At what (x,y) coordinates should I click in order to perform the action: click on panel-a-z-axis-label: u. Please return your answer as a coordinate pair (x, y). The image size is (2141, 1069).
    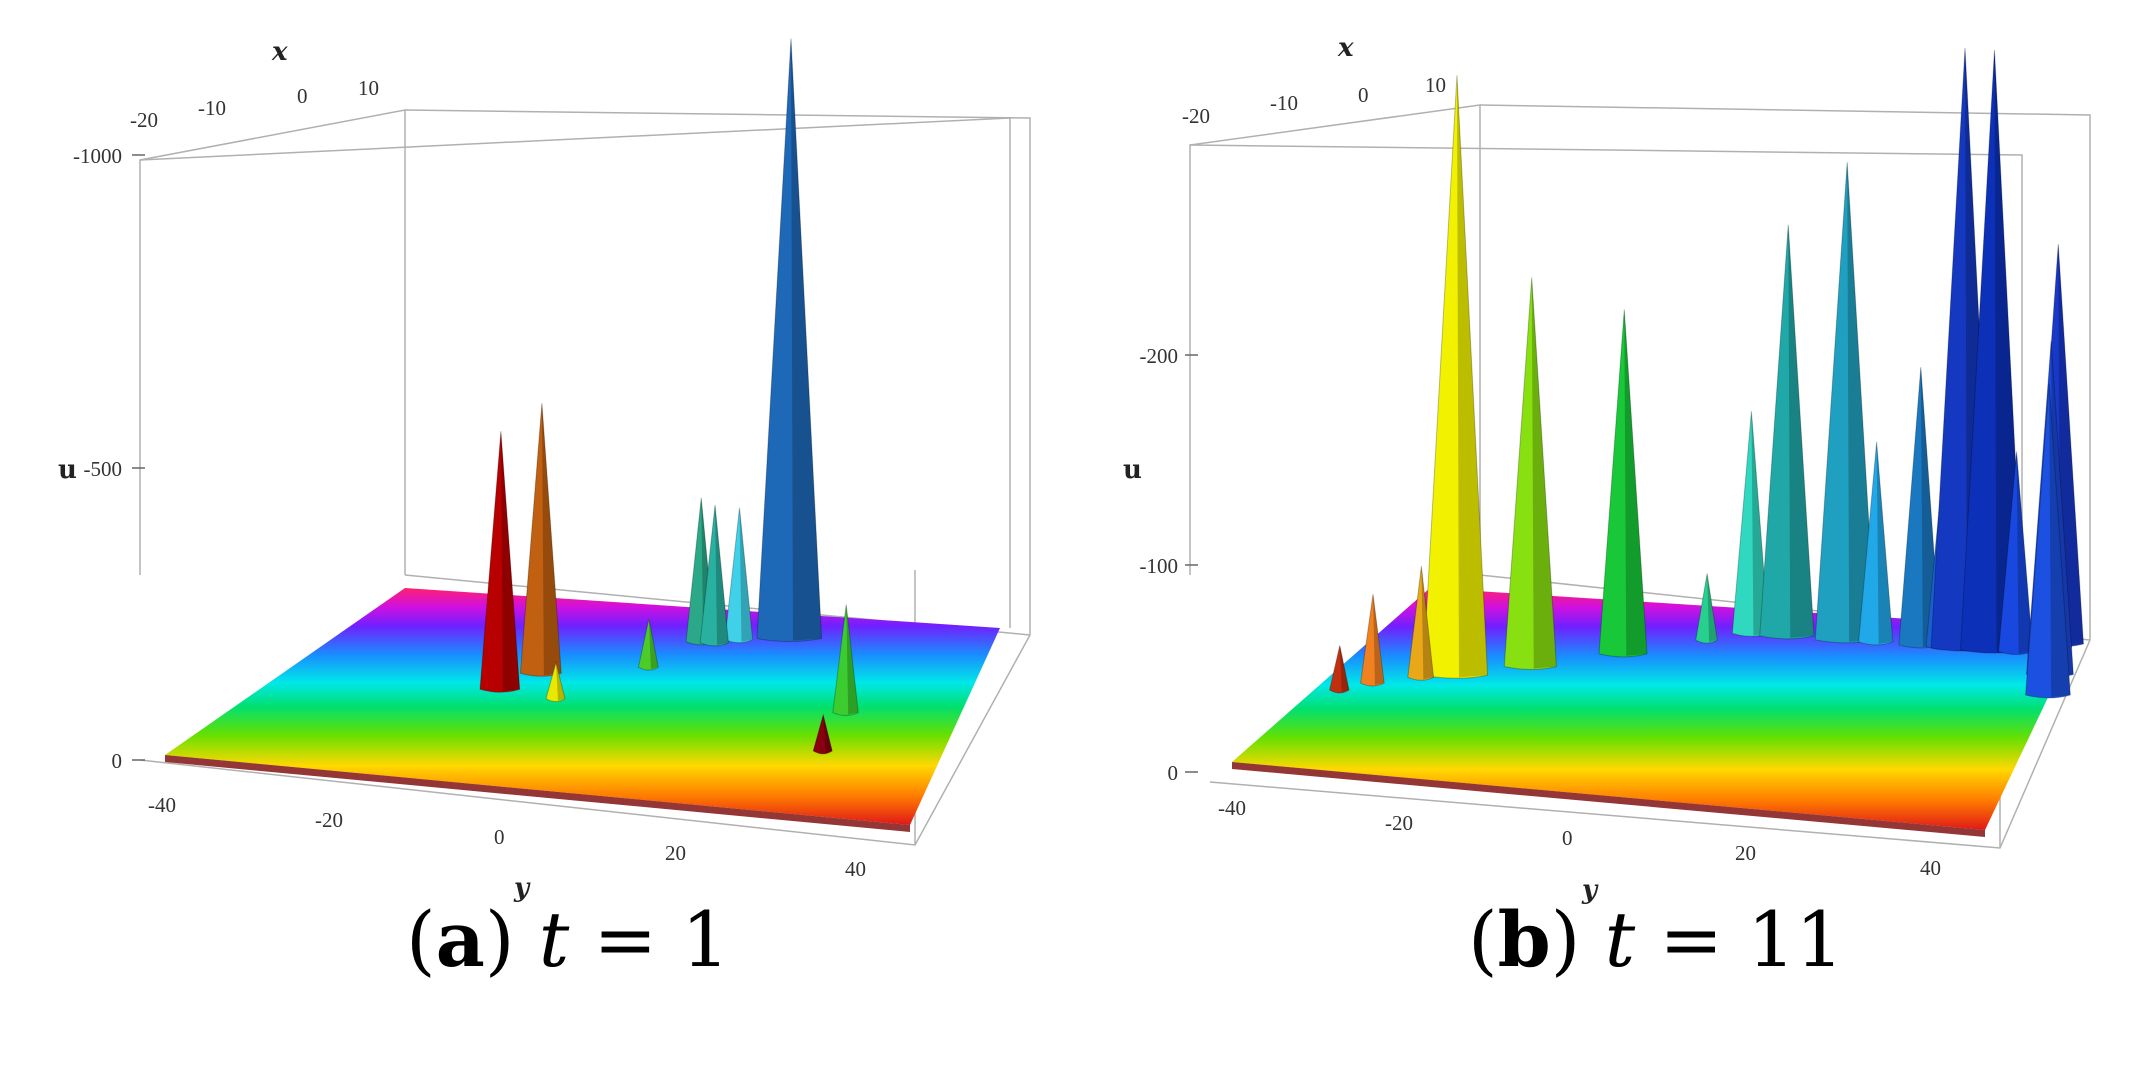
    Looking at the image, I should click on (67, 470).